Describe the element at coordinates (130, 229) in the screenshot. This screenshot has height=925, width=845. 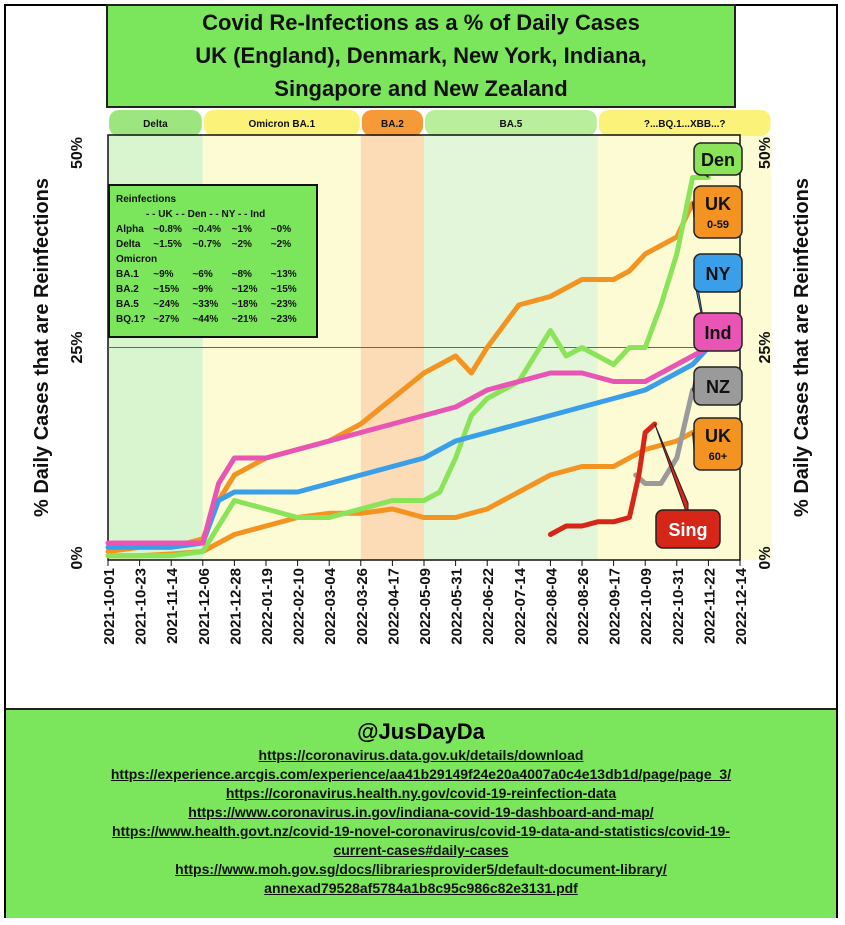
I see `table-row-label: Alpha` at that location.